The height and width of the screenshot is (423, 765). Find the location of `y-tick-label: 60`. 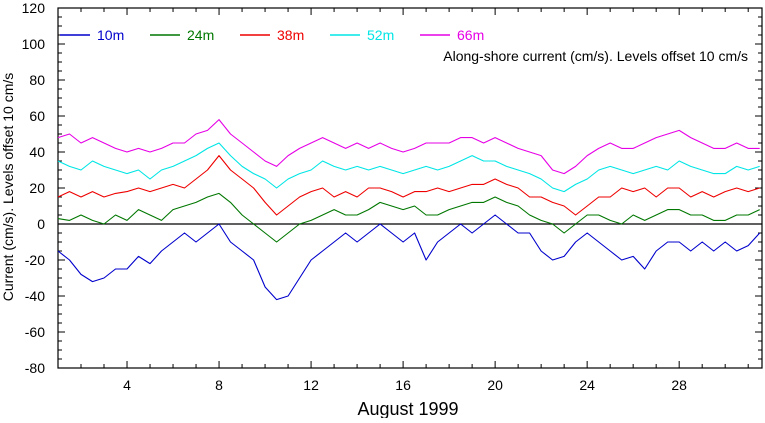

y-tick-label: 60 is located at coordinates (37, 116).